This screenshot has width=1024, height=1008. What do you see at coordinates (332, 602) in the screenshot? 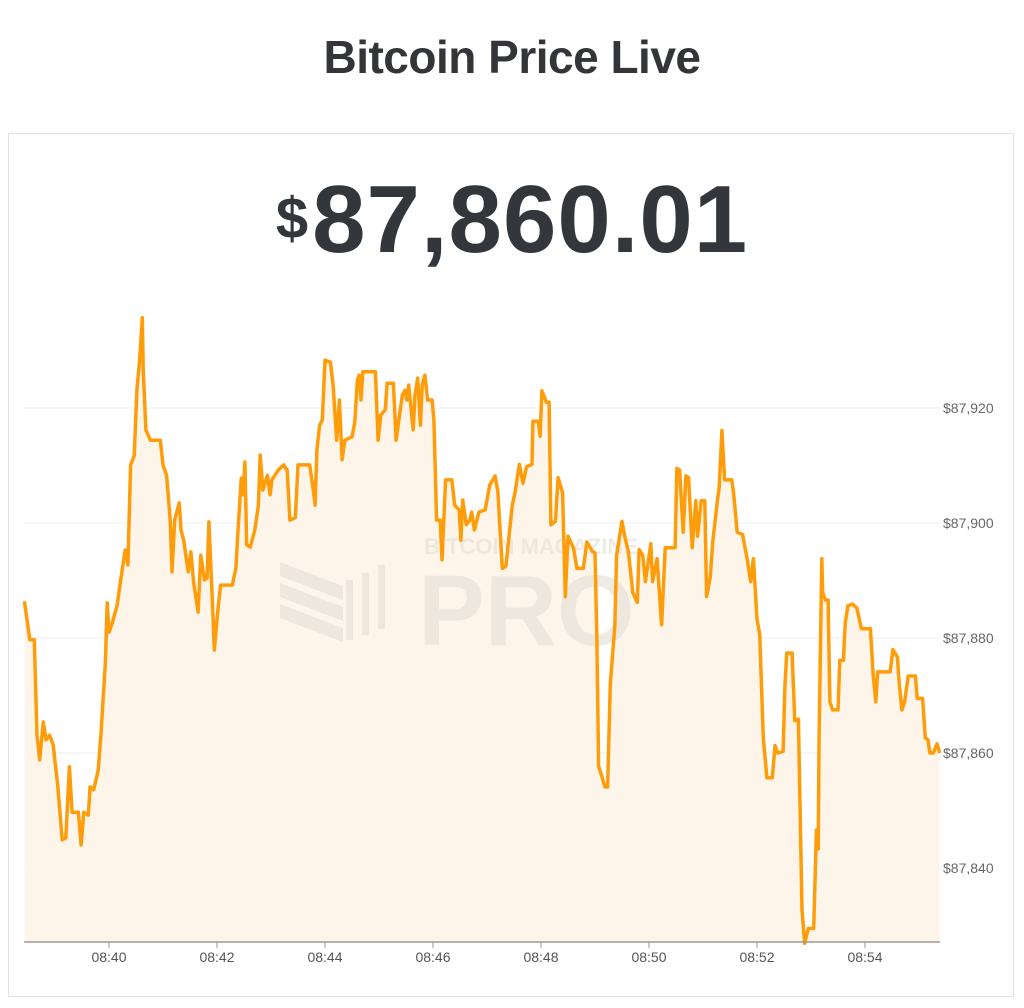
I see `watermark-icon` at bounding box center [332, 602].